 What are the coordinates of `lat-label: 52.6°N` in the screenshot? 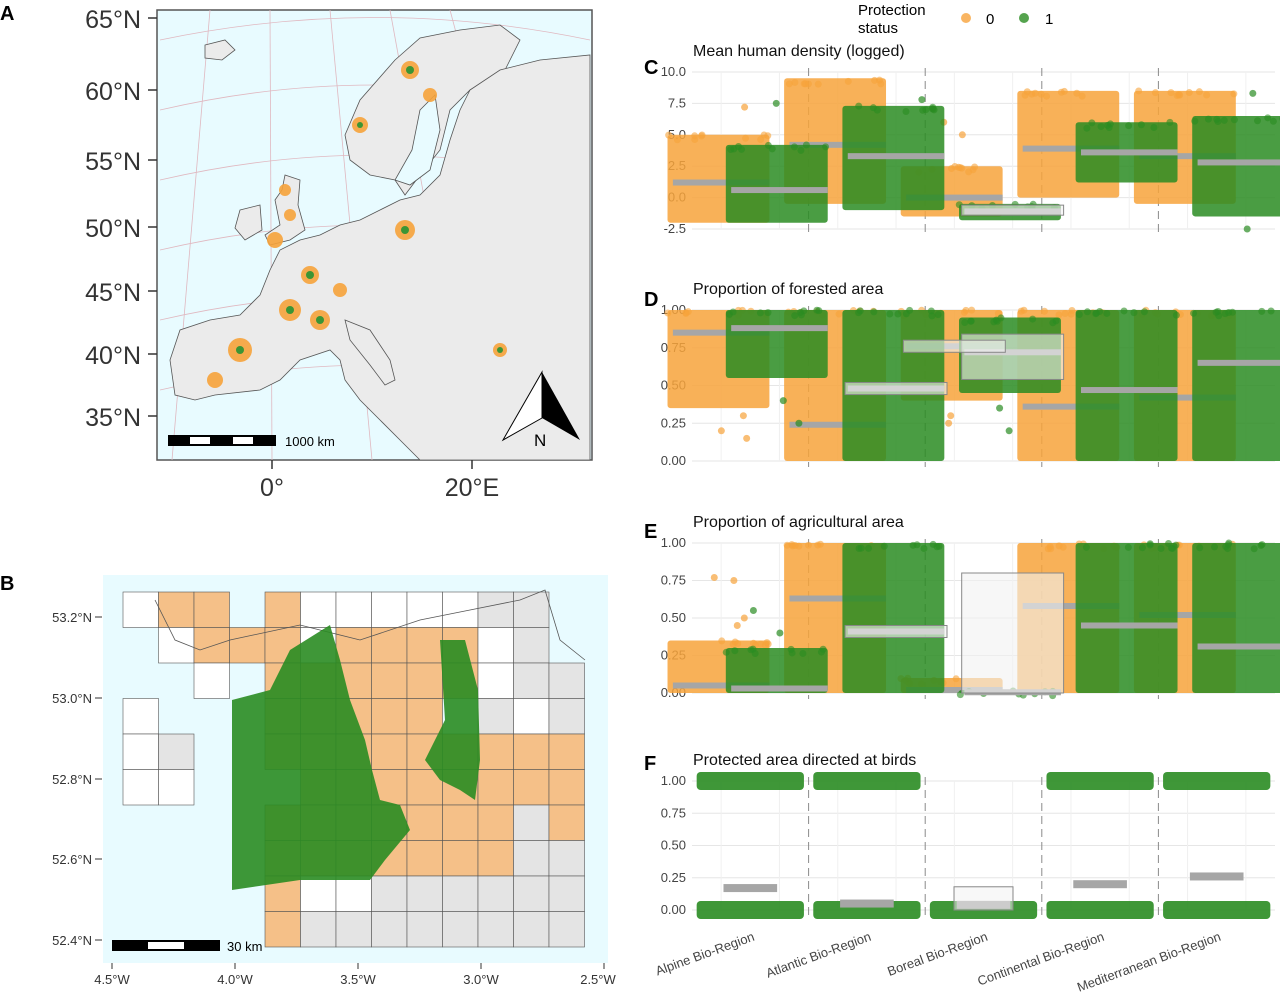 It's located at (72, 859).